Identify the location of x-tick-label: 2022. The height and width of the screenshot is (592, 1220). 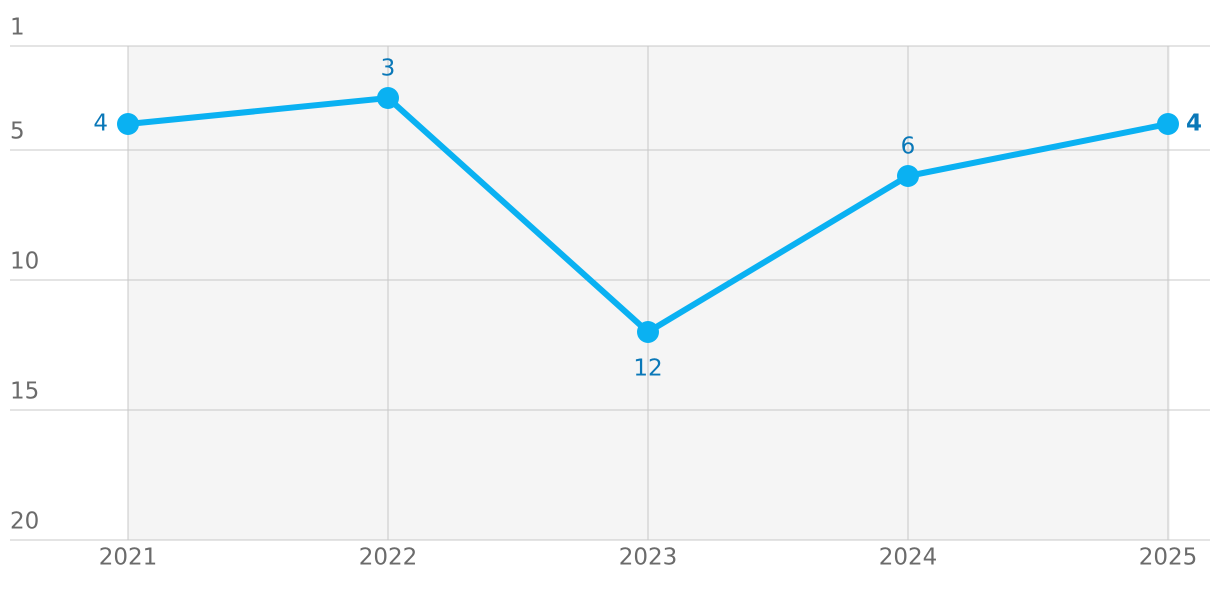
(388, 558).